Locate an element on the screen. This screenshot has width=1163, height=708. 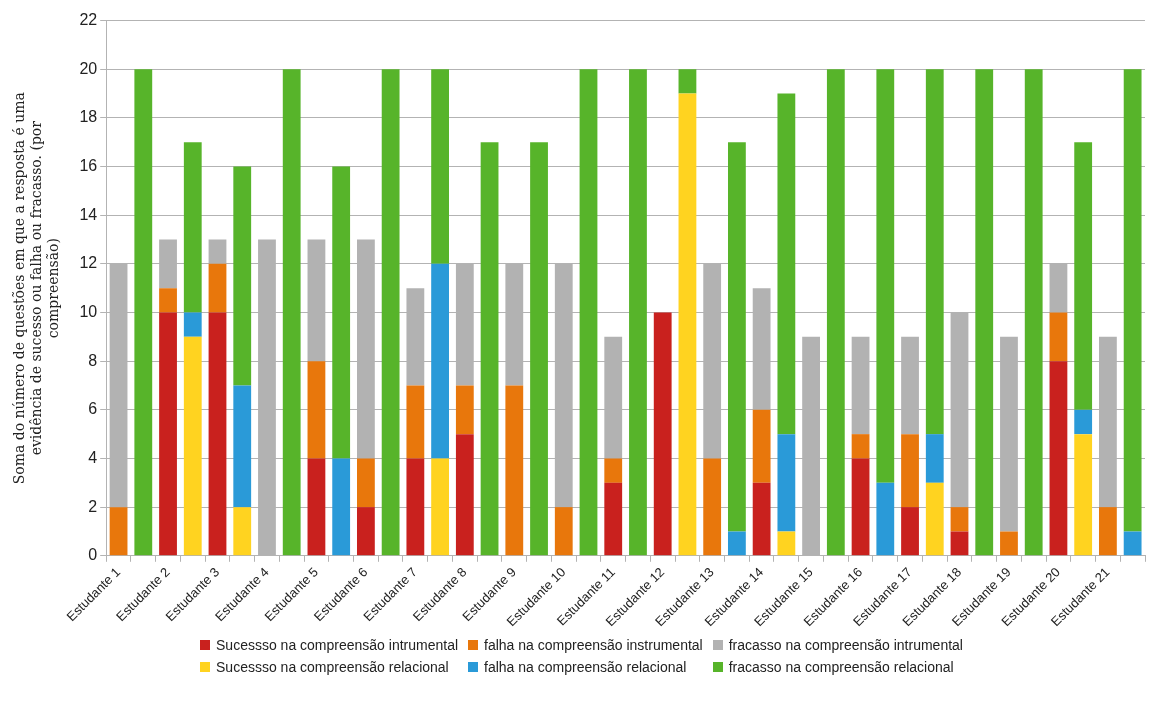
y-tick-label: 6 is located at coordinates (93, 409).